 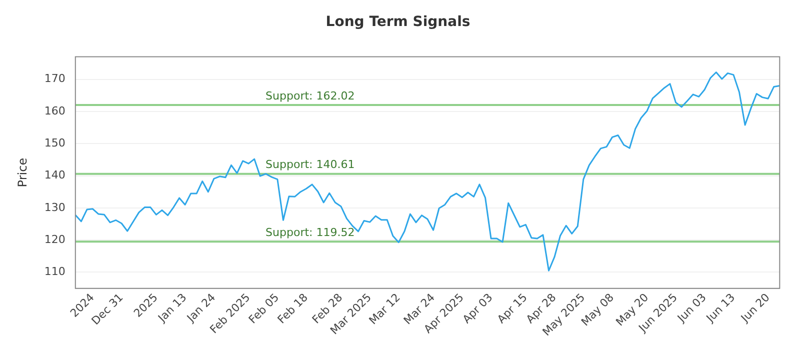 What do you see at coordinates (755, 308) in the screenshot?
I see `x-tick-label: Jun 20` at bounding box center [755, 308].